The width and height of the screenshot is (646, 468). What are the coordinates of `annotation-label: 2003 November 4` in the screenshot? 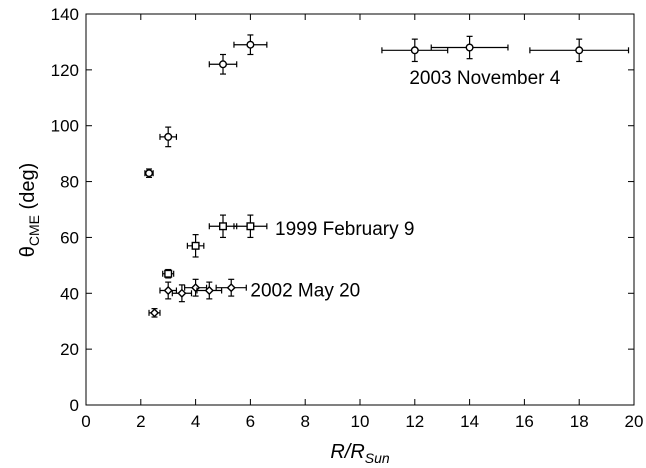 It's located at (484, 78).